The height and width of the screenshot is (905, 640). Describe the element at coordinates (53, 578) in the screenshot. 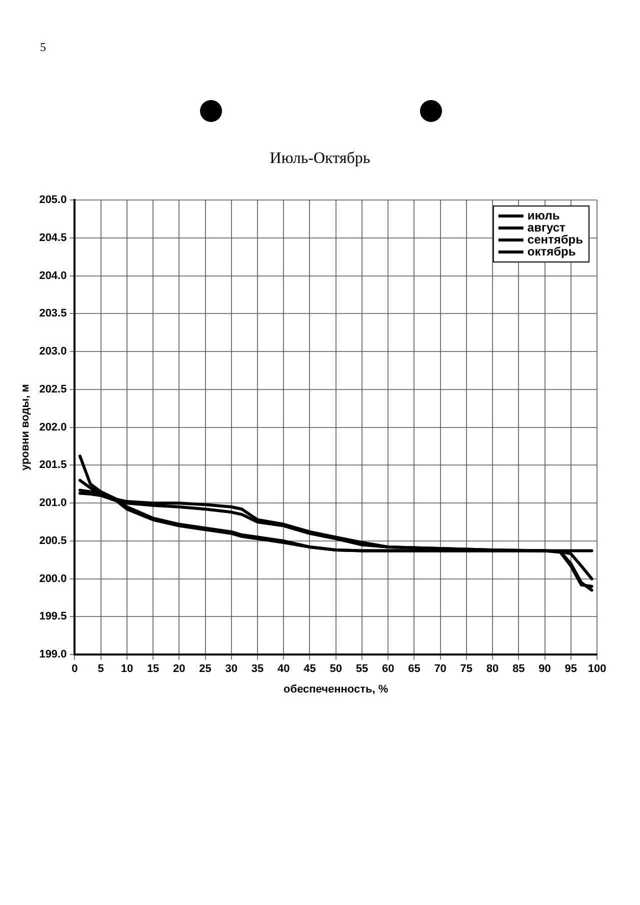

I see `y-tick-label: 200.0` at that location.